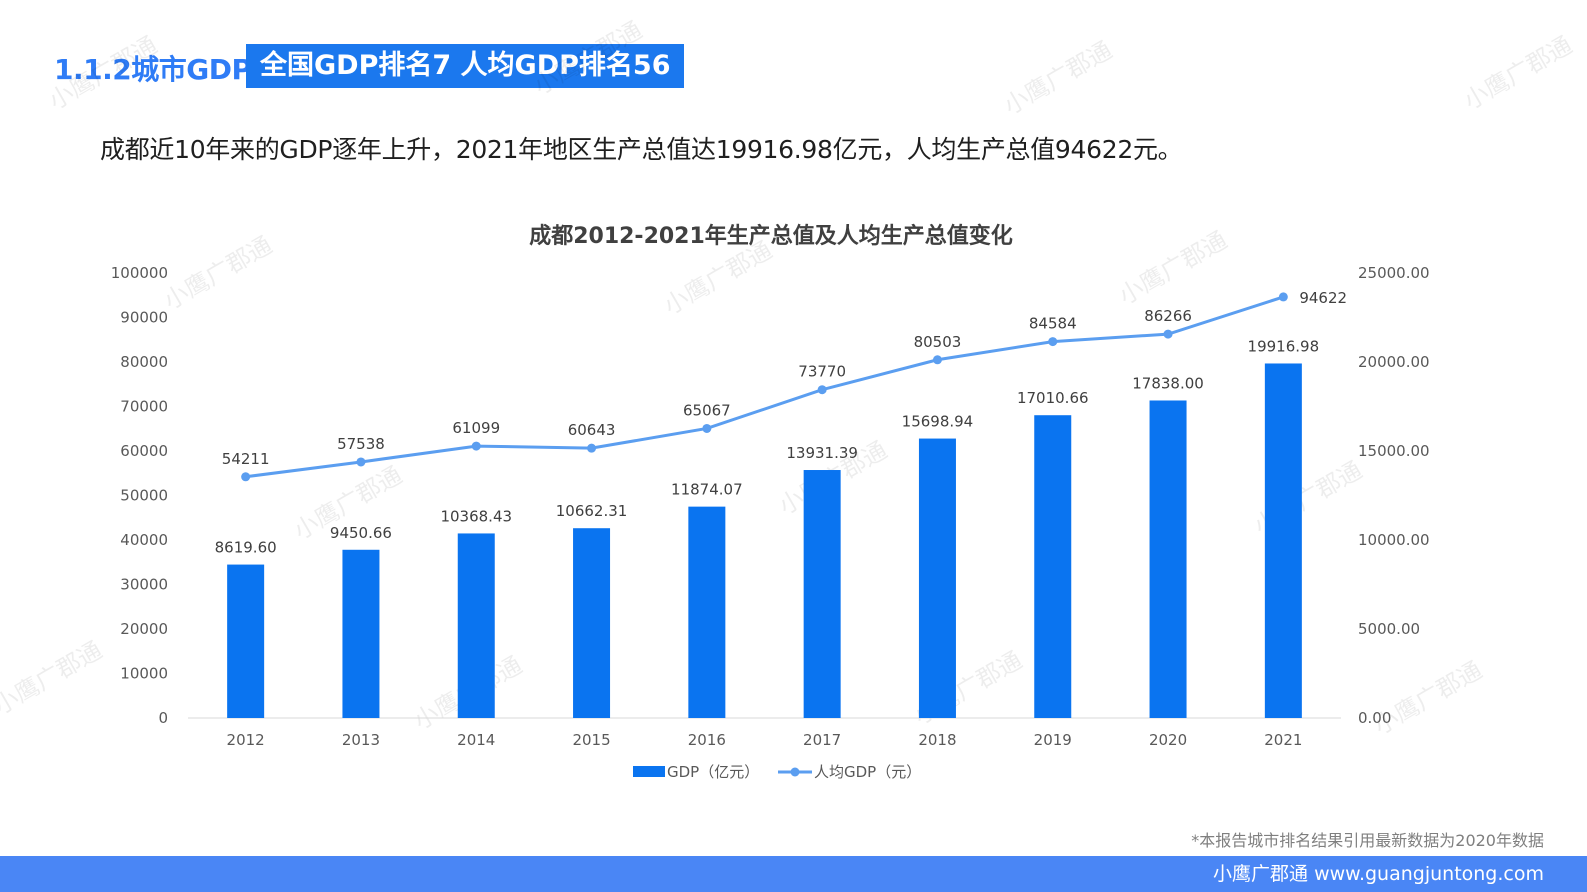 The width and height of the screenshot is (1587, 892). Describe the element at coordinates (1168, 316) in the screenshot. I see `per-capita-label: 86266` at that location.